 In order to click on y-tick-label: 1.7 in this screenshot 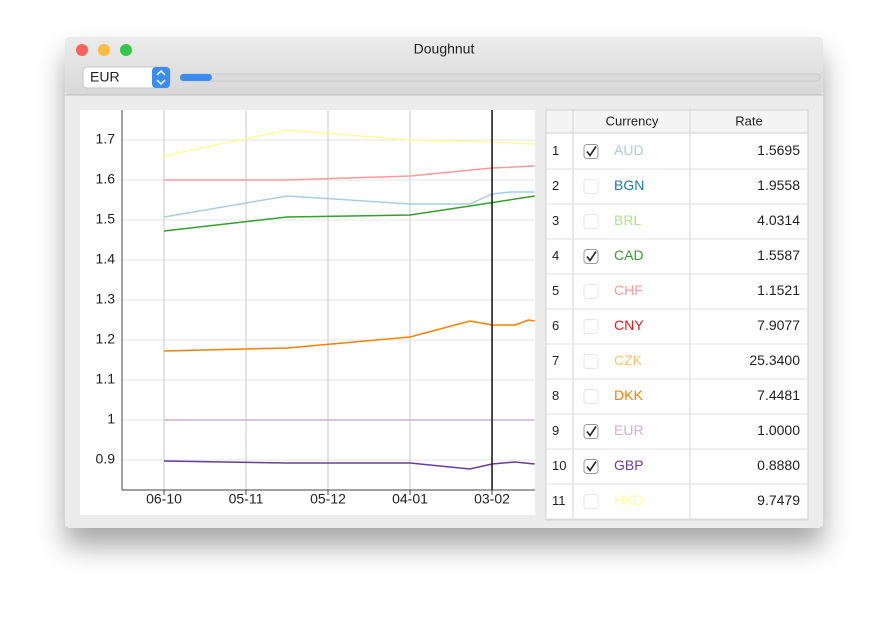, I will do `click(106, 139)`.